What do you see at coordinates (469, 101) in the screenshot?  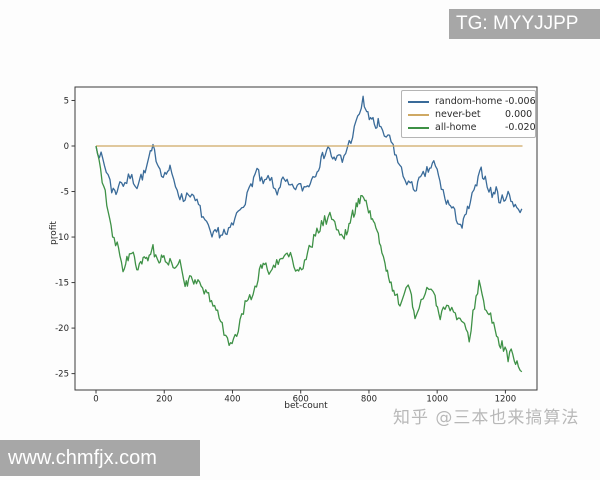 I see `legend-series-name: random-home` at bounding box center [469, 101].